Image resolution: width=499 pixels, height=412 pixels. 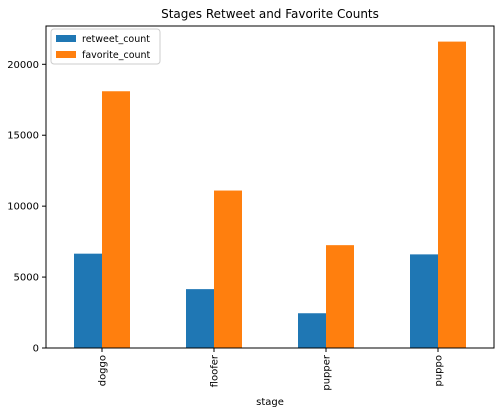 What do you see at coordinates (271, 369) in the screenshot?
I see `x-axis: doggo floofer pupper puppo` at bounding box center [271, 369].